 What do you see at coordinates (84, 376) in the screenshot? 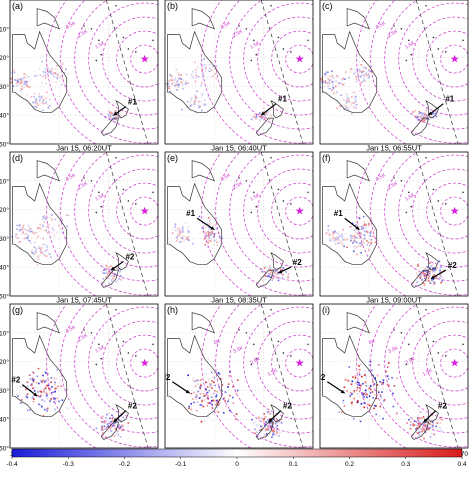
I see `panel-frame` at bounding box center [84, 376].